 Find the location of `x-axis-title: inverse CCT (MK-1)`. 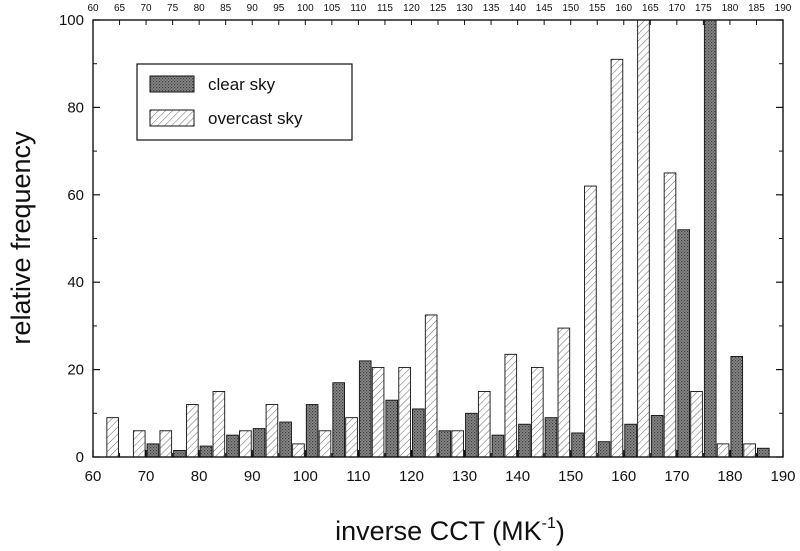

x-axis-title: inverse CCT (MK-1) is located at coordinates (450, 530).